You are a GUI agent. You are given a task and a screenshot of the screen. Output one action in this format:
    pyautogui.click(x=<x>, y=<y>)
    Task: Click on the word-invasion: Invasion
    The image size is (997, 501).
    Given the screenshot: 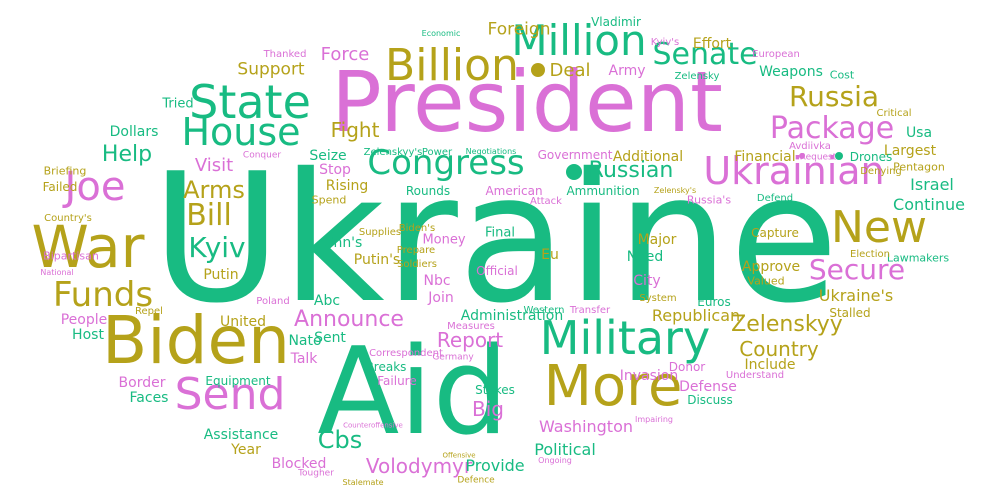 What is the action you would take?
    pyautogui.click(x=649, y=376)
    